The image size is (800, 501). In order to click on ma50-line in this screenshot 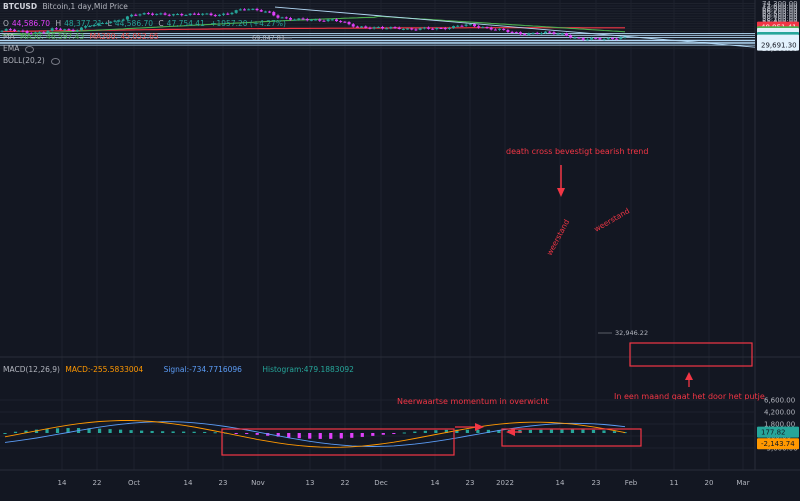, I will do `click(313, 25)`.